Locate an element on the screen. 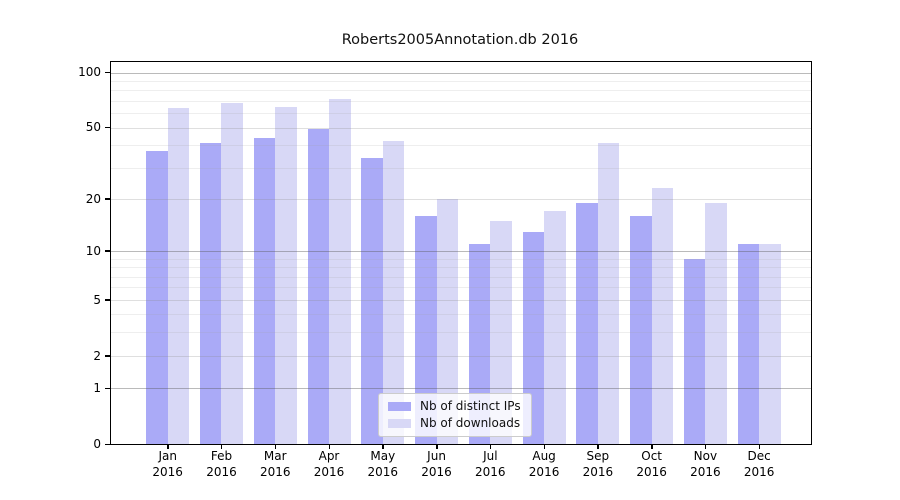  bar-downloads-nov is located at coordinates (716, 323).